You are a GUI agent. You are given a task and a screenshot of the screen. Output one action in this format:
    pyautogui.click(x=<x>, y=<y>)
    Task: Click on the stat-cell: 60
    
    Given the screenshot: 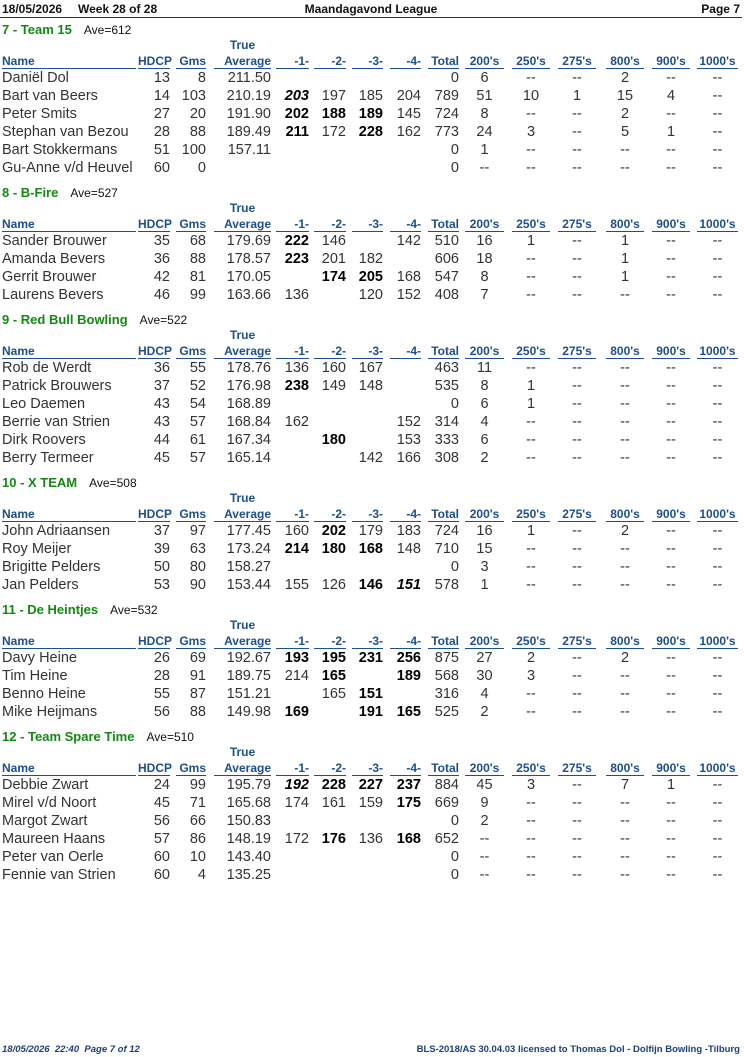 What is the action you would take?
    pyautogui.click(x=161, y=875)
    